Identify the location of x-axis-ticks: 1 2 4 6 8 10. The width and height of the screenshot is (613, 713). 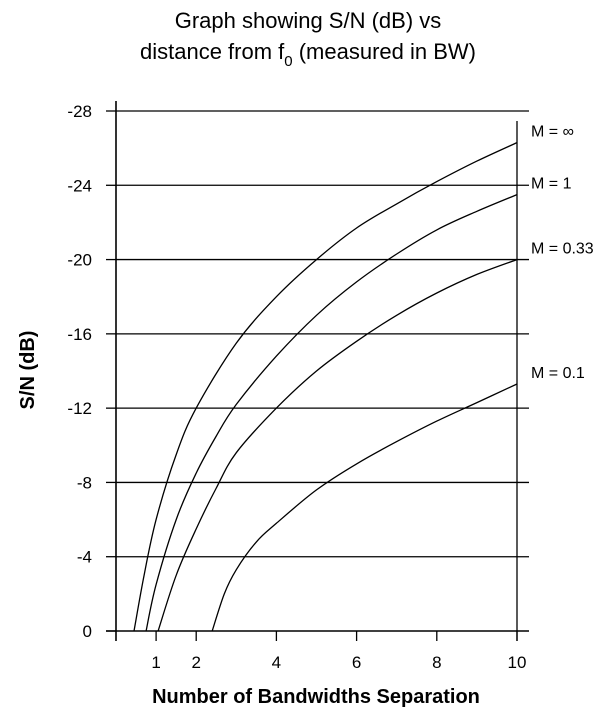
(338, 651).